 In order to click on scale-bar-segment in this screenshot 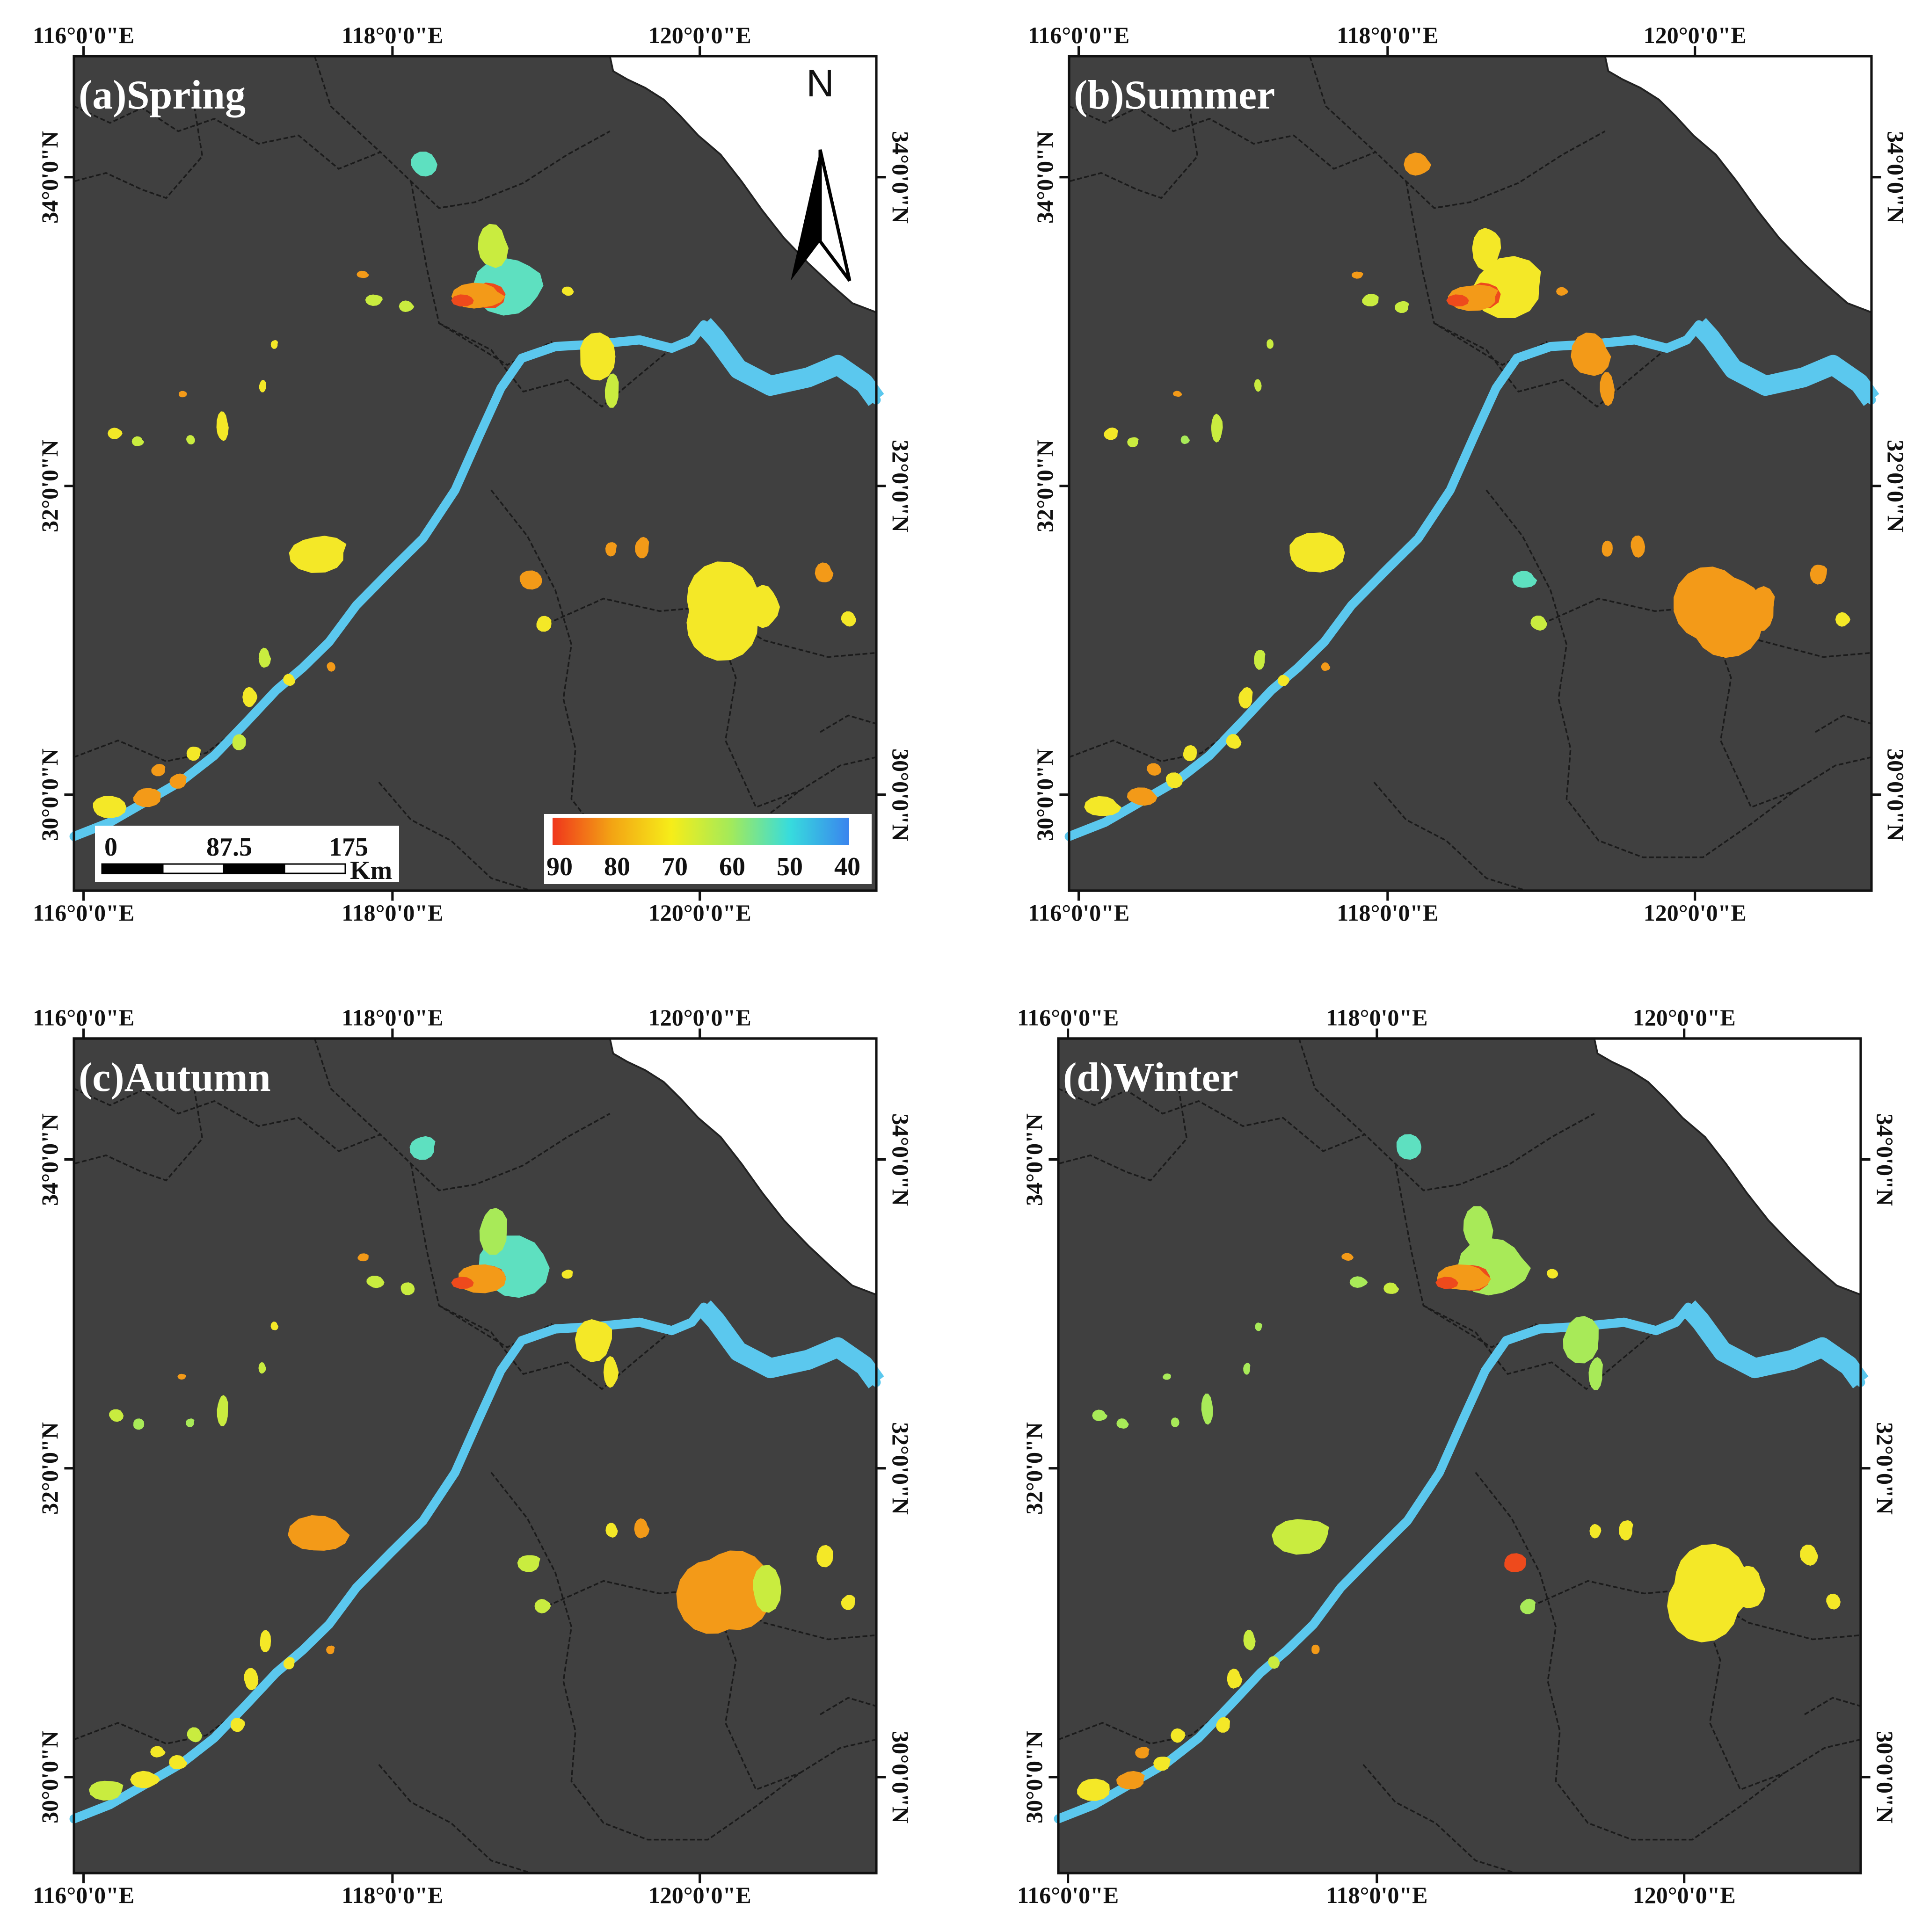, I will do `click(132, 869)`.